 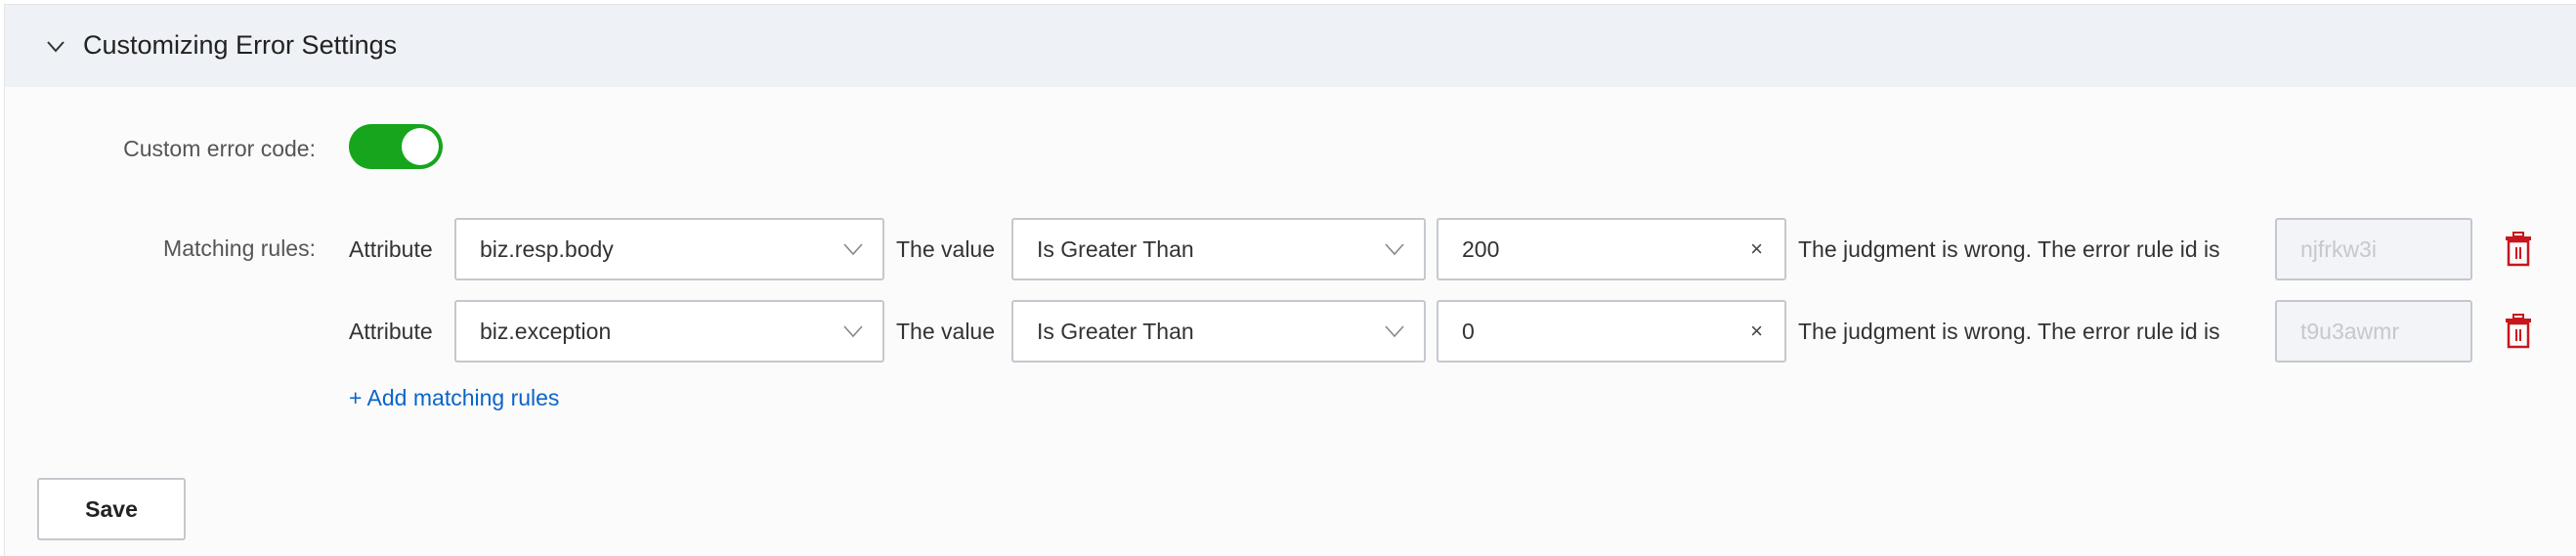 What do you see at coordinates (220, 149) in the screenshot?
I see `custom-error-code-label: Custom error code:` at bounding box center [220, 149].